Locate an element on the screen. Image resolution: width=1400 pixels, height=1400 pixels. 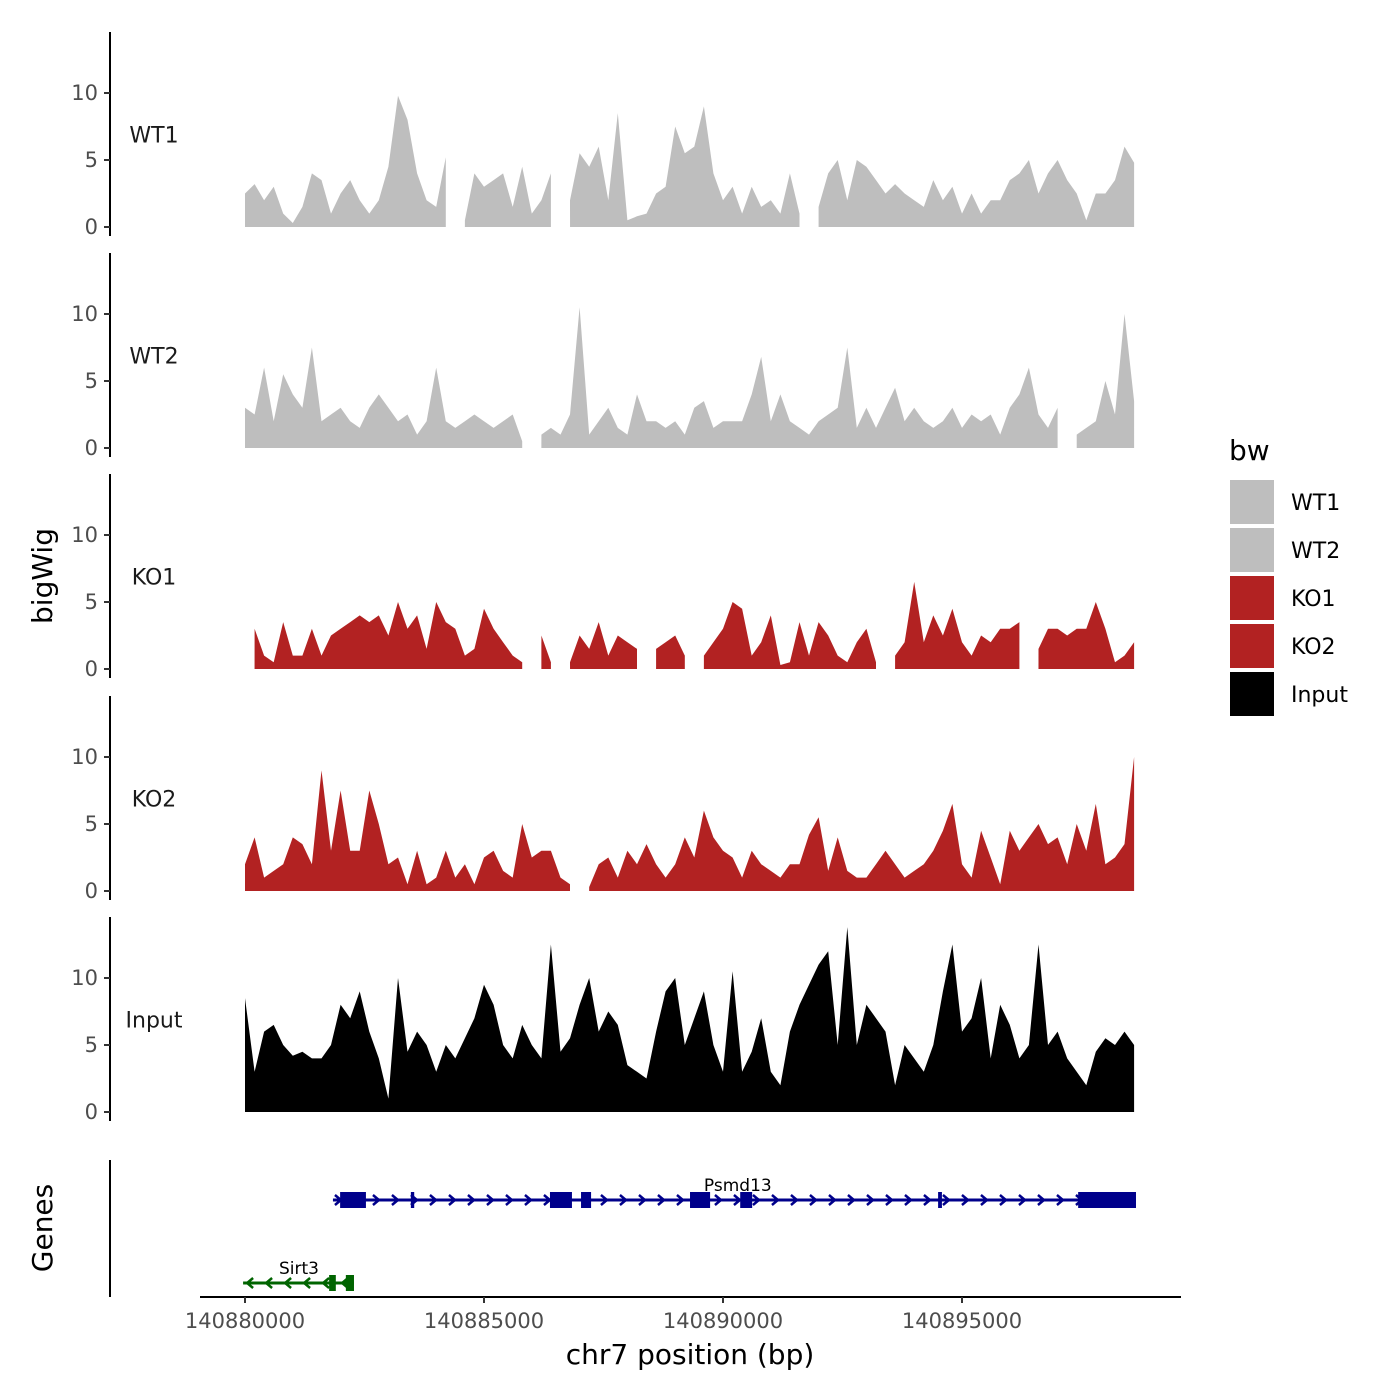
legend-label: KO2 is located at coordinates (1313, 647).